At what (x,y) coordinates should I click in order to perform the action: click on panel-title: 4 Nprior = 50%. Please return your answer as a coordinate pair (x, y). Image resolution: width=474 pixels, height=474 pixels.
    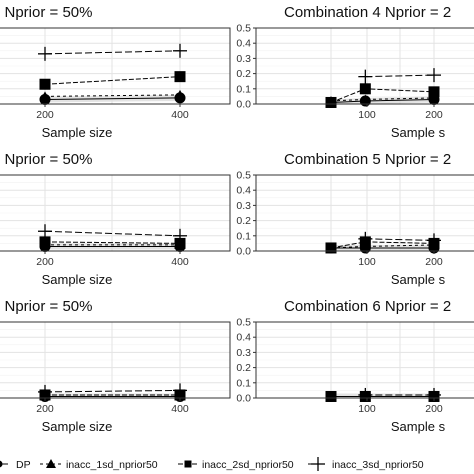
    Looking at the image, I should click on (46, 12).